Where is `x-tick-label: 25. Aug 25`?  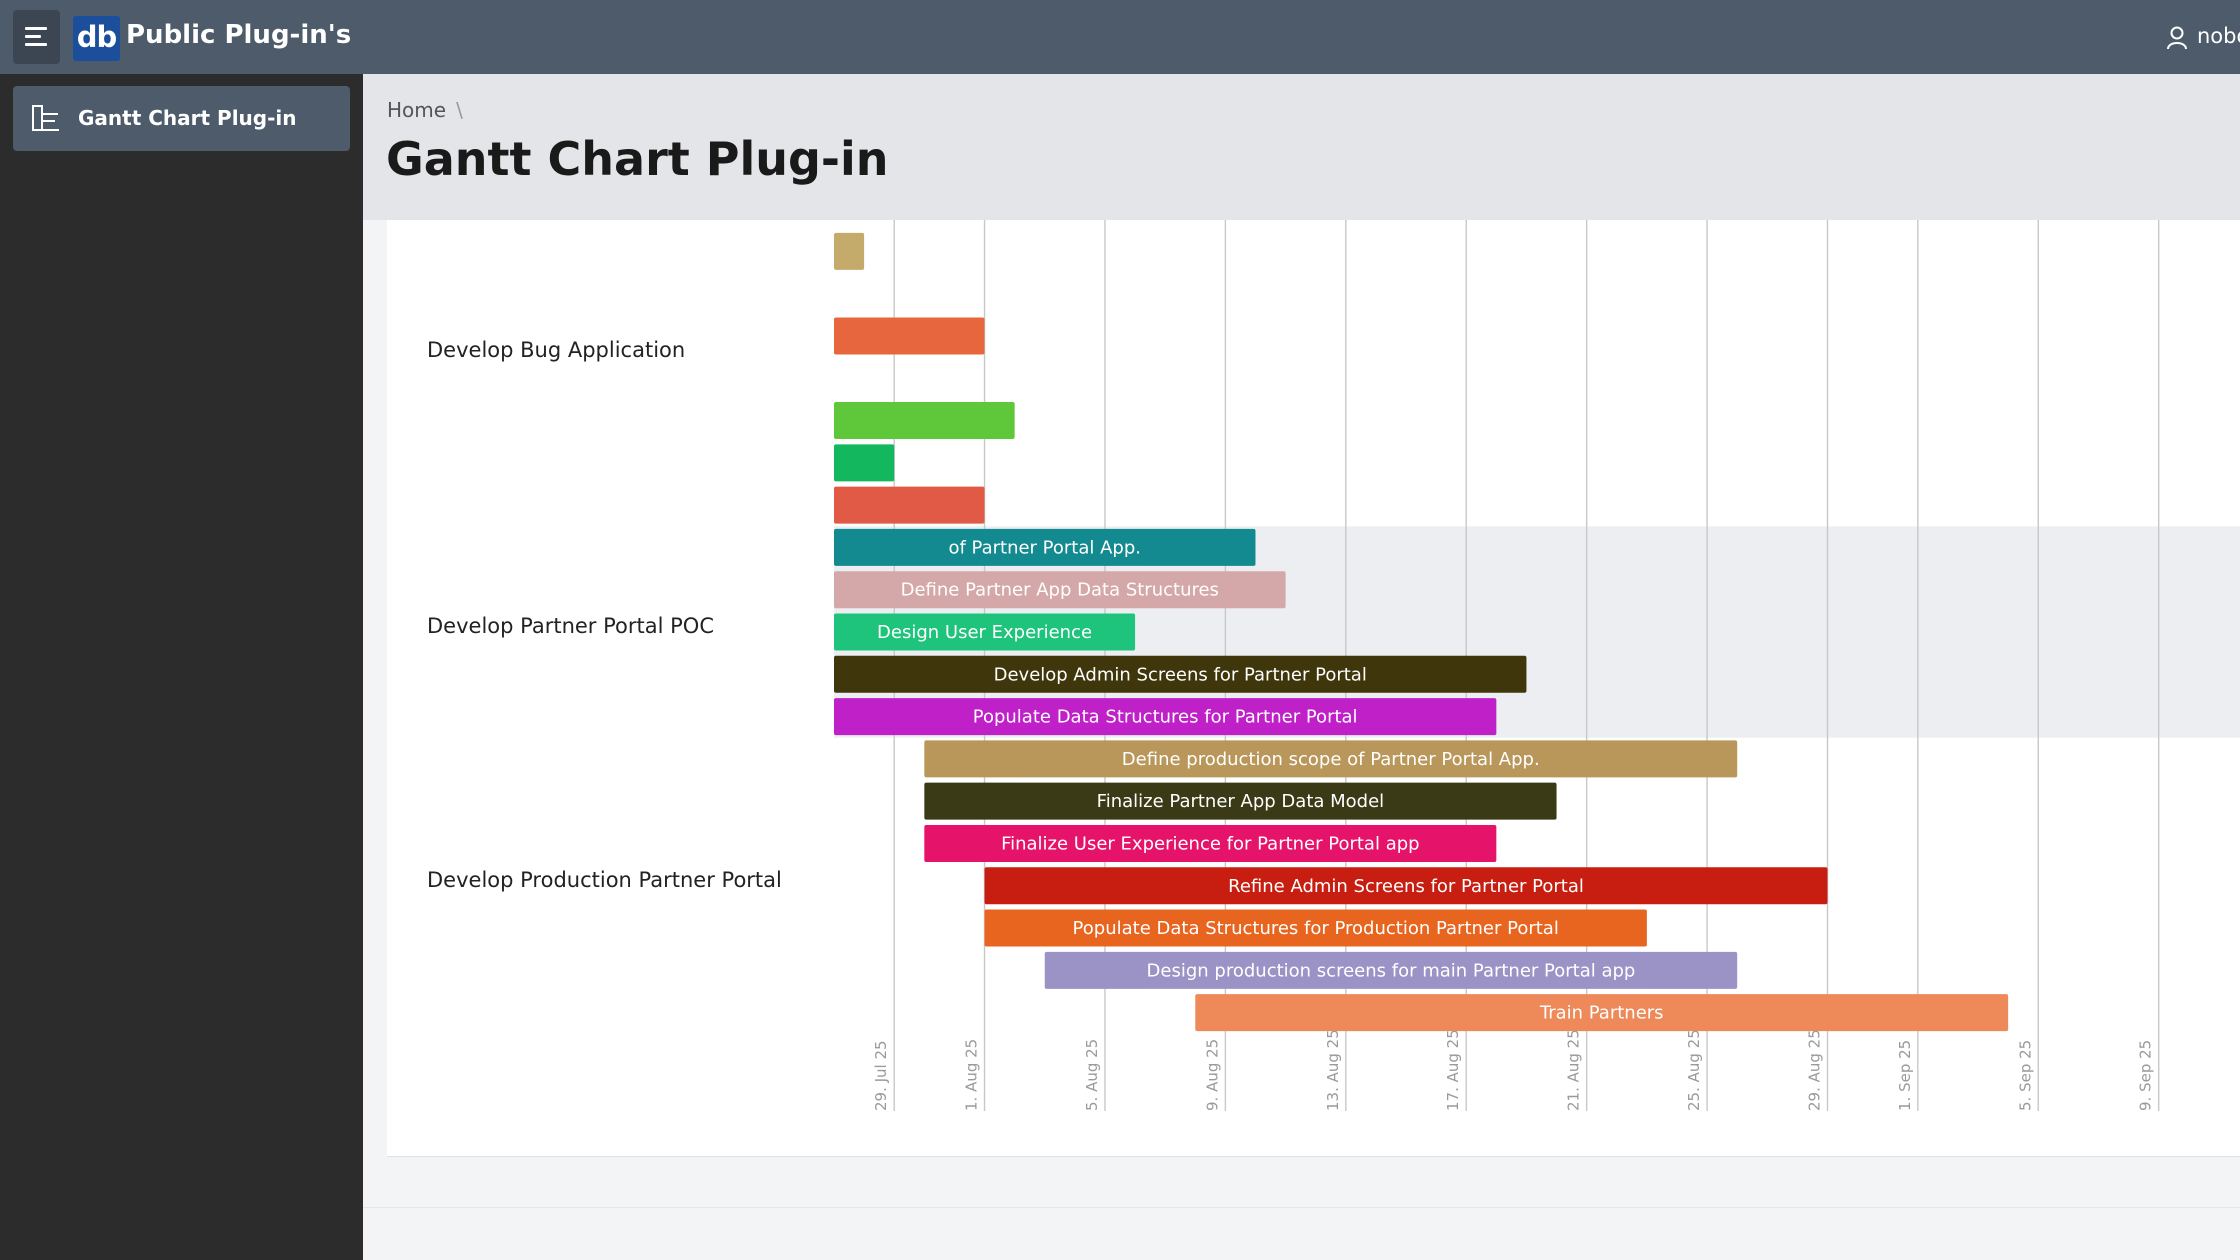
x-tick-label: 25. Aug 25 is located at coordinates (1694, 1070).